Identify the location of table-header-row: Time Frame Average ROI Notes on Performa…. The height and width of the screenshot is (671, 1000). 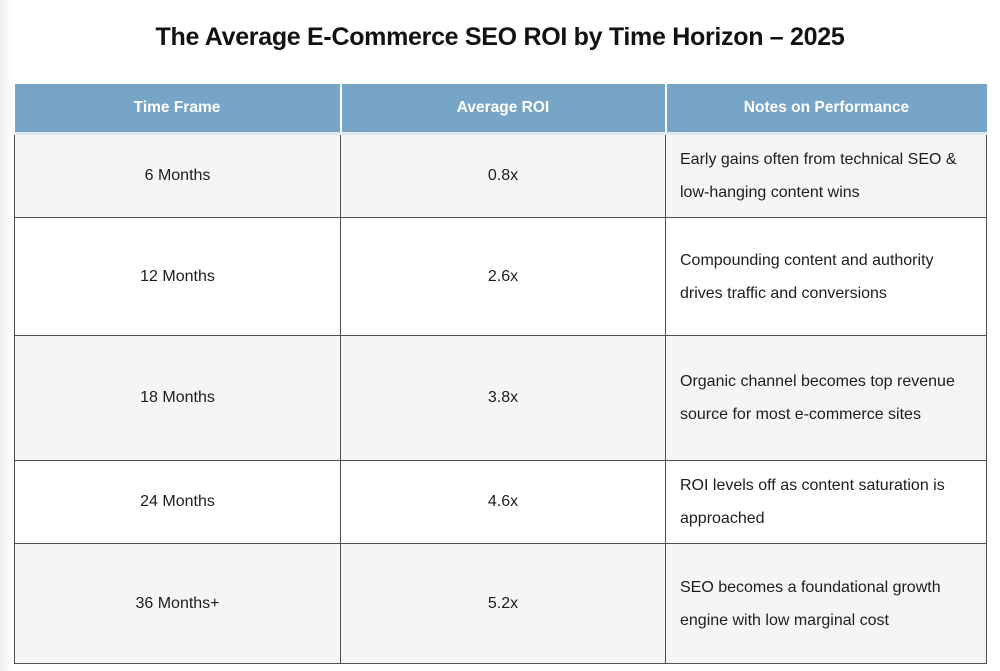
(500, 109).